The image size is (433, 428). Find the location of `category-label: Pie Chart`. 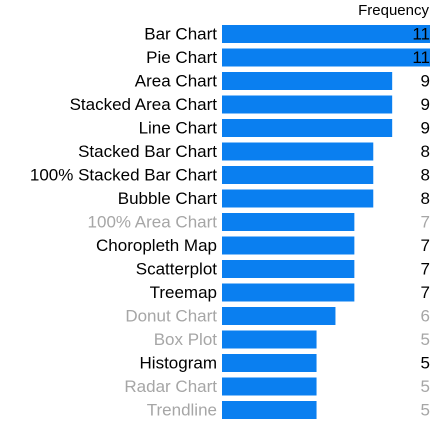

category-label: Pie Chart is located at coordinates (181, 57).